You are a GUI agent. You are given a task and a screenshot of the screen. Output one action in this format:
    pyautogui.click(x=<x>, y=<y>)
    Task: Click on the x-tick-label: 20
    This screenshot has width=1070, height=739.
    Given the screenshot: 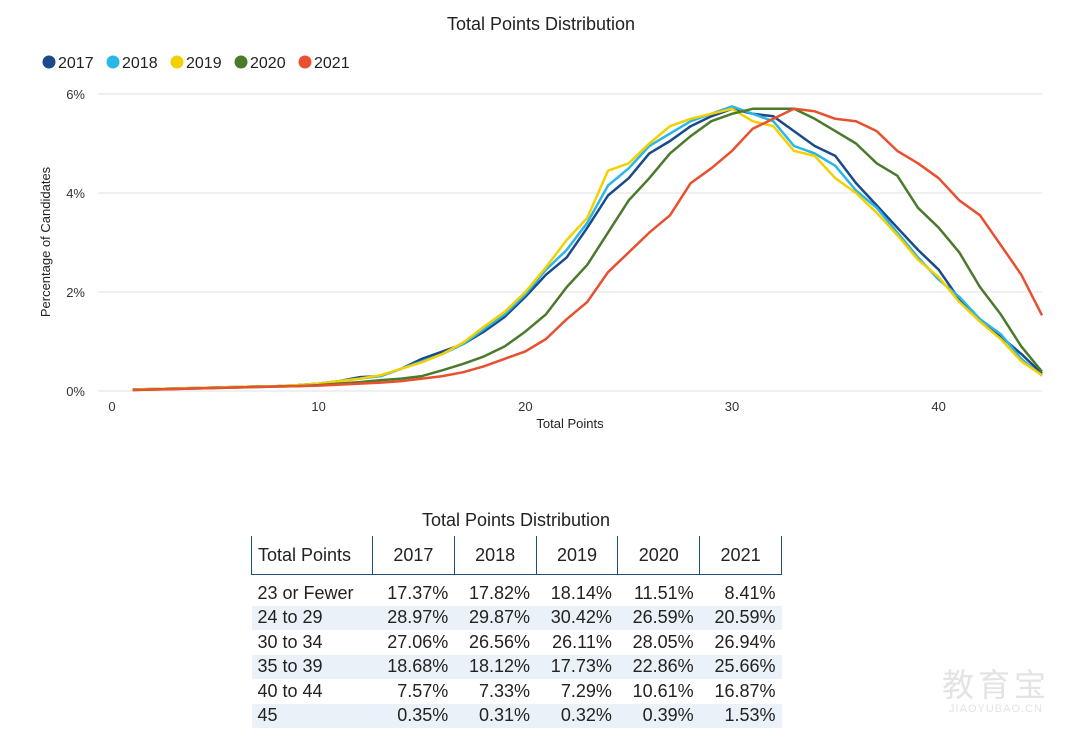 What is the action you would take?
    pyautogui.click(x=525, y=406)
    